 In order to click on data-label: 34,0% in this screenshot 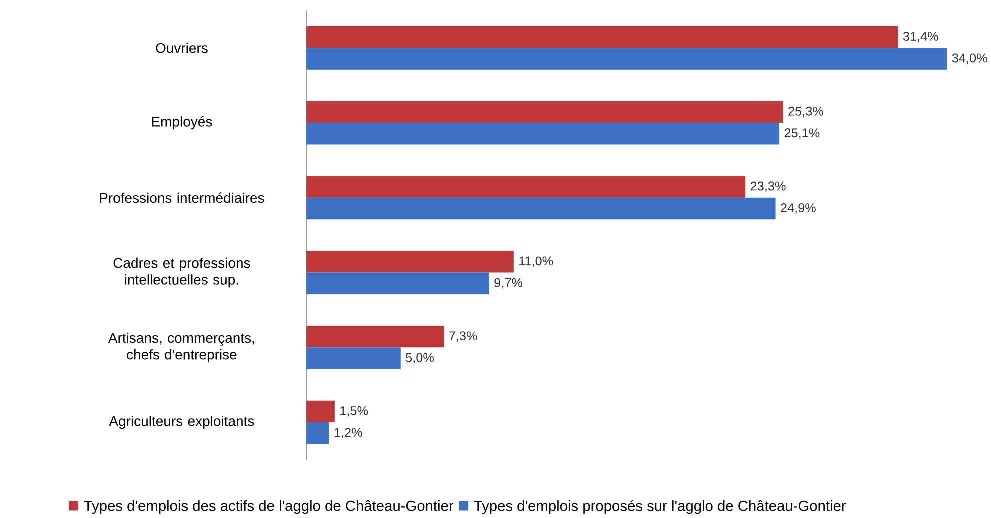, I will do `click(970, 59)`.